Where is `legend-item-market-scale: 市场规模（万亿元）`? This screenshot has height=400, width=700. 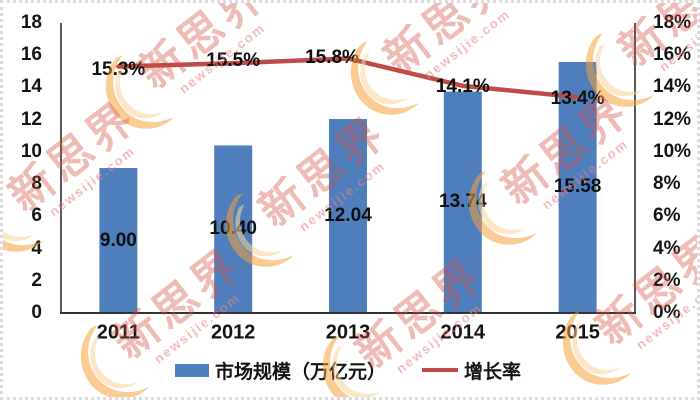 legend-item-market-scale: 市场规模（万亿元） is located at coordinates (280, 370).